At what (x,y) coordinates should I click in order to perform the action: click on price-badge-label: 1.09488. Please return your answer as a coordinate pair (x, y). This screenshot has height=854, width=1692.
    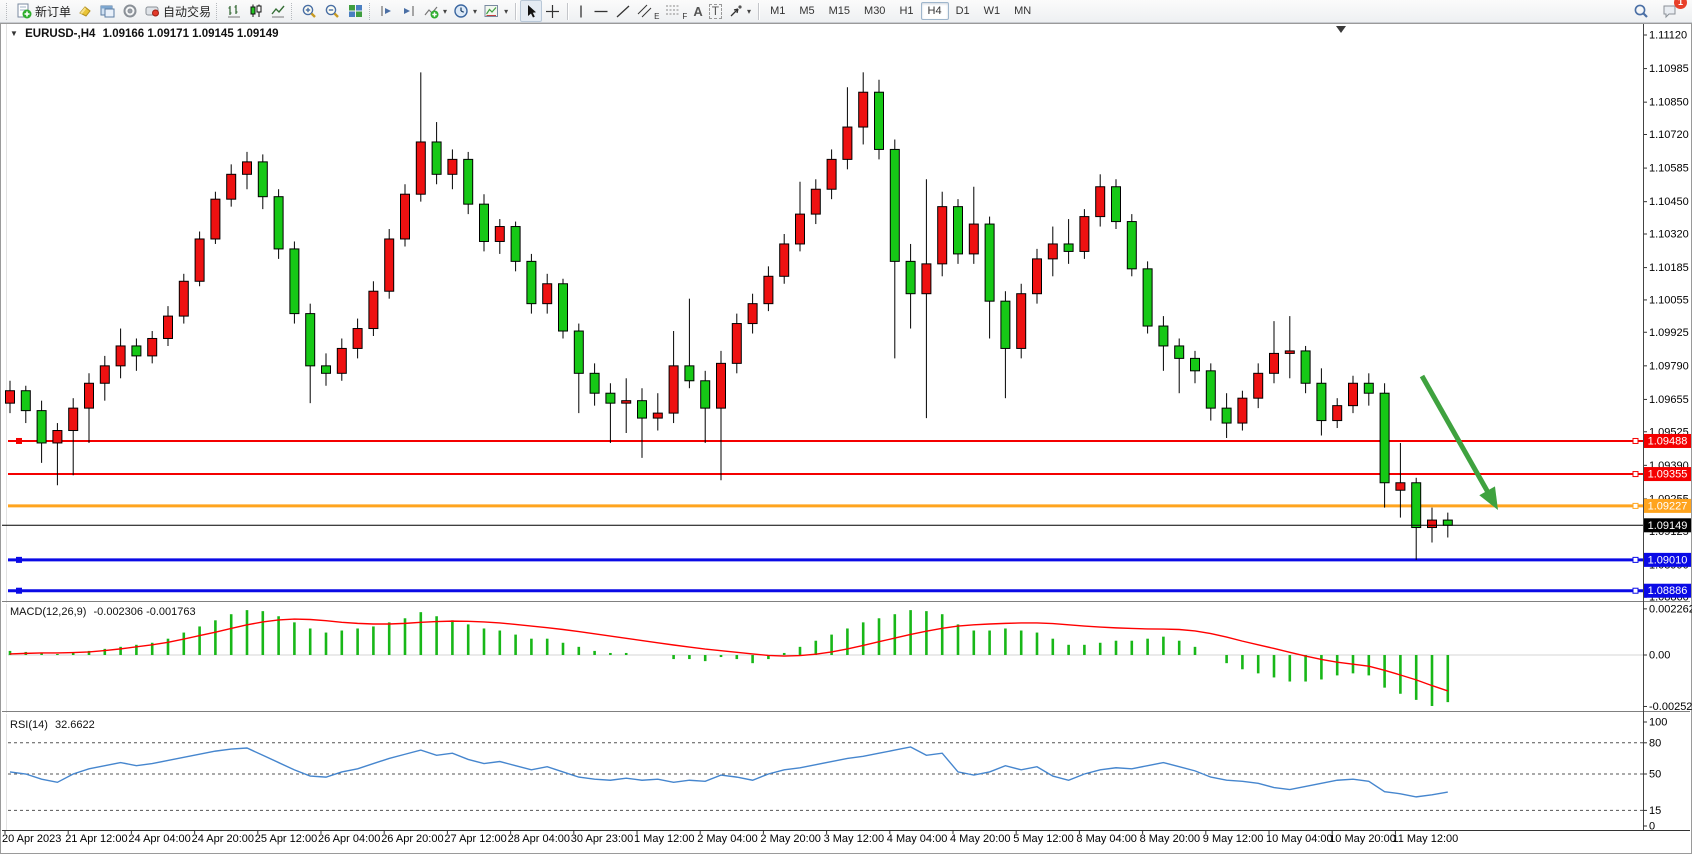
    Looking at the image, I should click on (1668, 441).